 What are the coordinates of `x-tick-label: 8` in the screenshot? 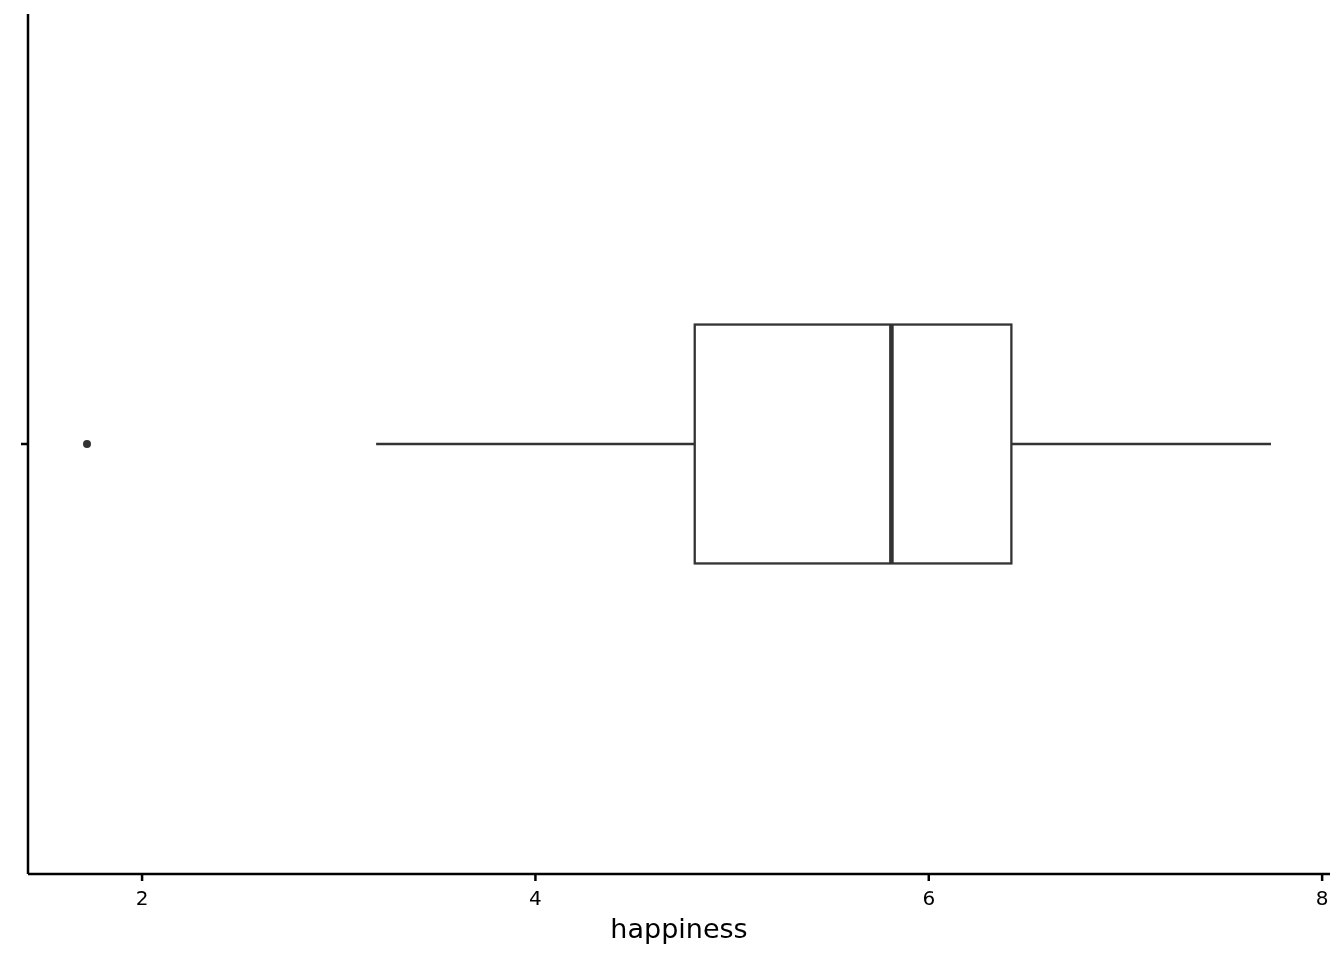 It's located at (1322, 898).